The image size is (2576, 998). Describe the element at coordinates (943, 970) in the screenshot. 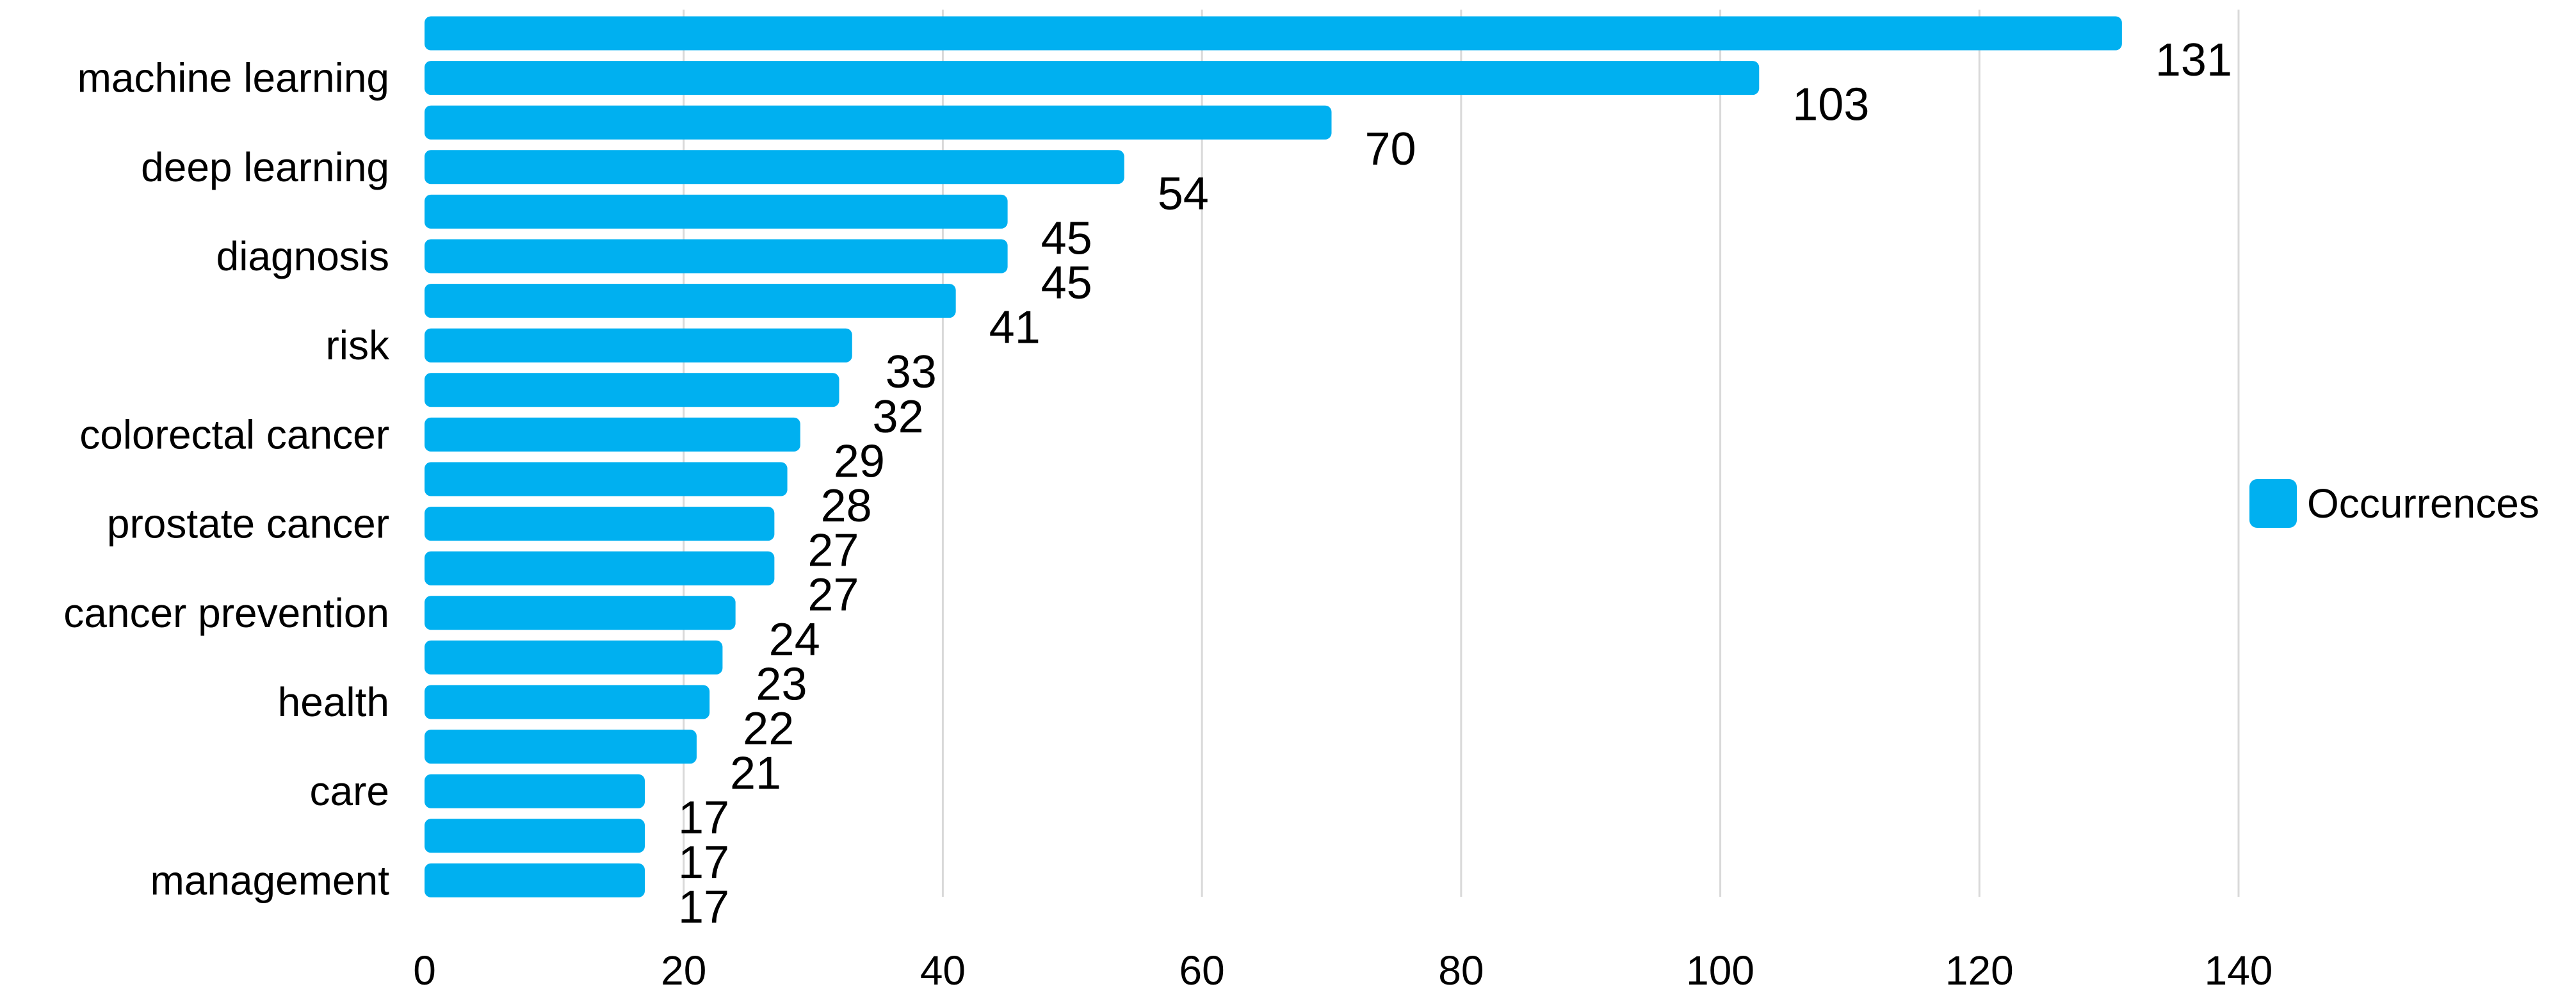

I see `x-tick-label: 40` at that location.